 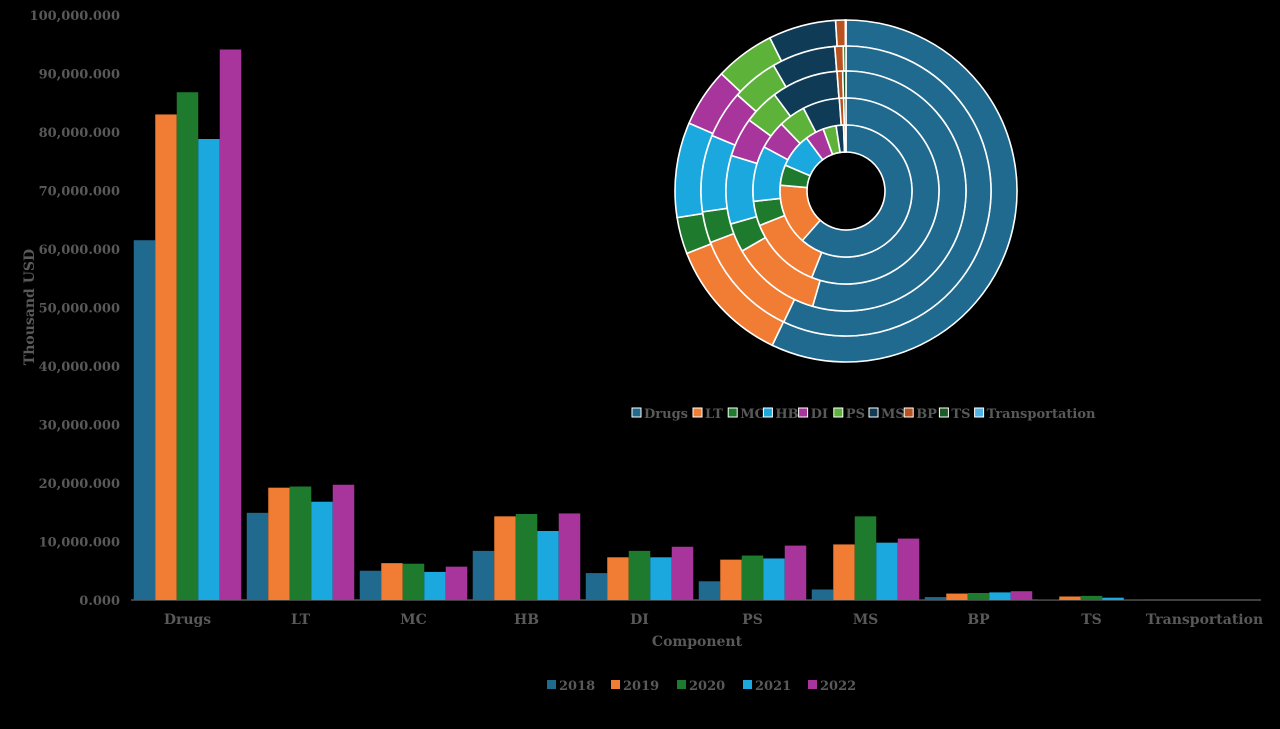 What do you see at coordinates (636, 412) in the screenshot?
I see `donut-legend-swatch-Drugs` at bounding box center [636, 412].